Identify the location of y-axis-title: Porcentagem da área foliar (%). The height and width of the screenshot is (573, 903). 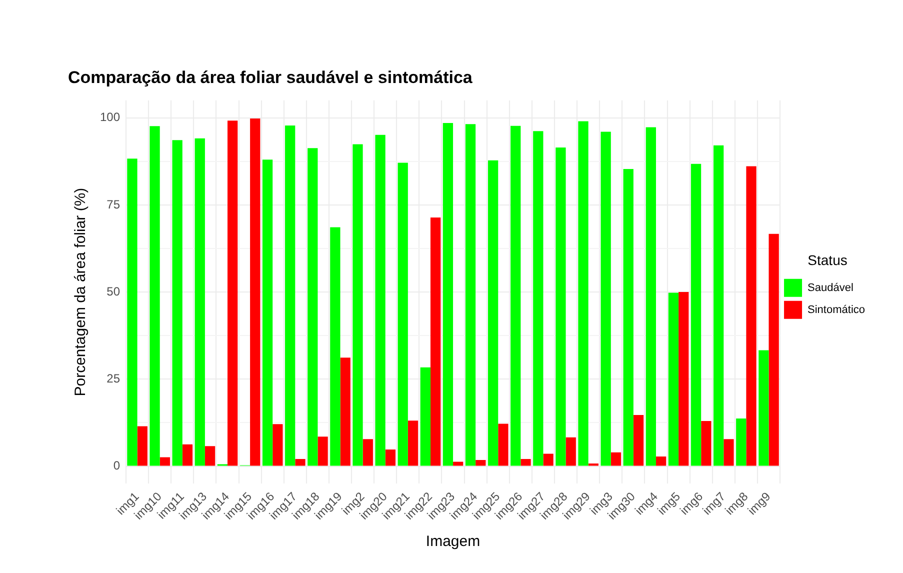
(81, 292).